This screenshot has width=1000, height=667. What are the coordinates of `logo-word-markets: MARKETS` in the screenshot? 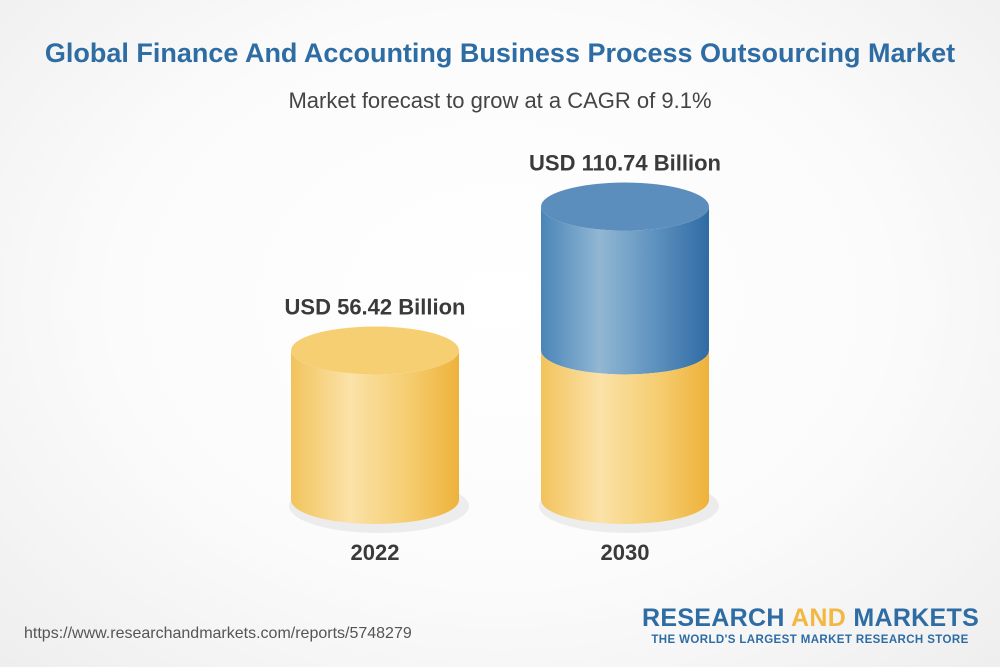 It's located at (913, 618).